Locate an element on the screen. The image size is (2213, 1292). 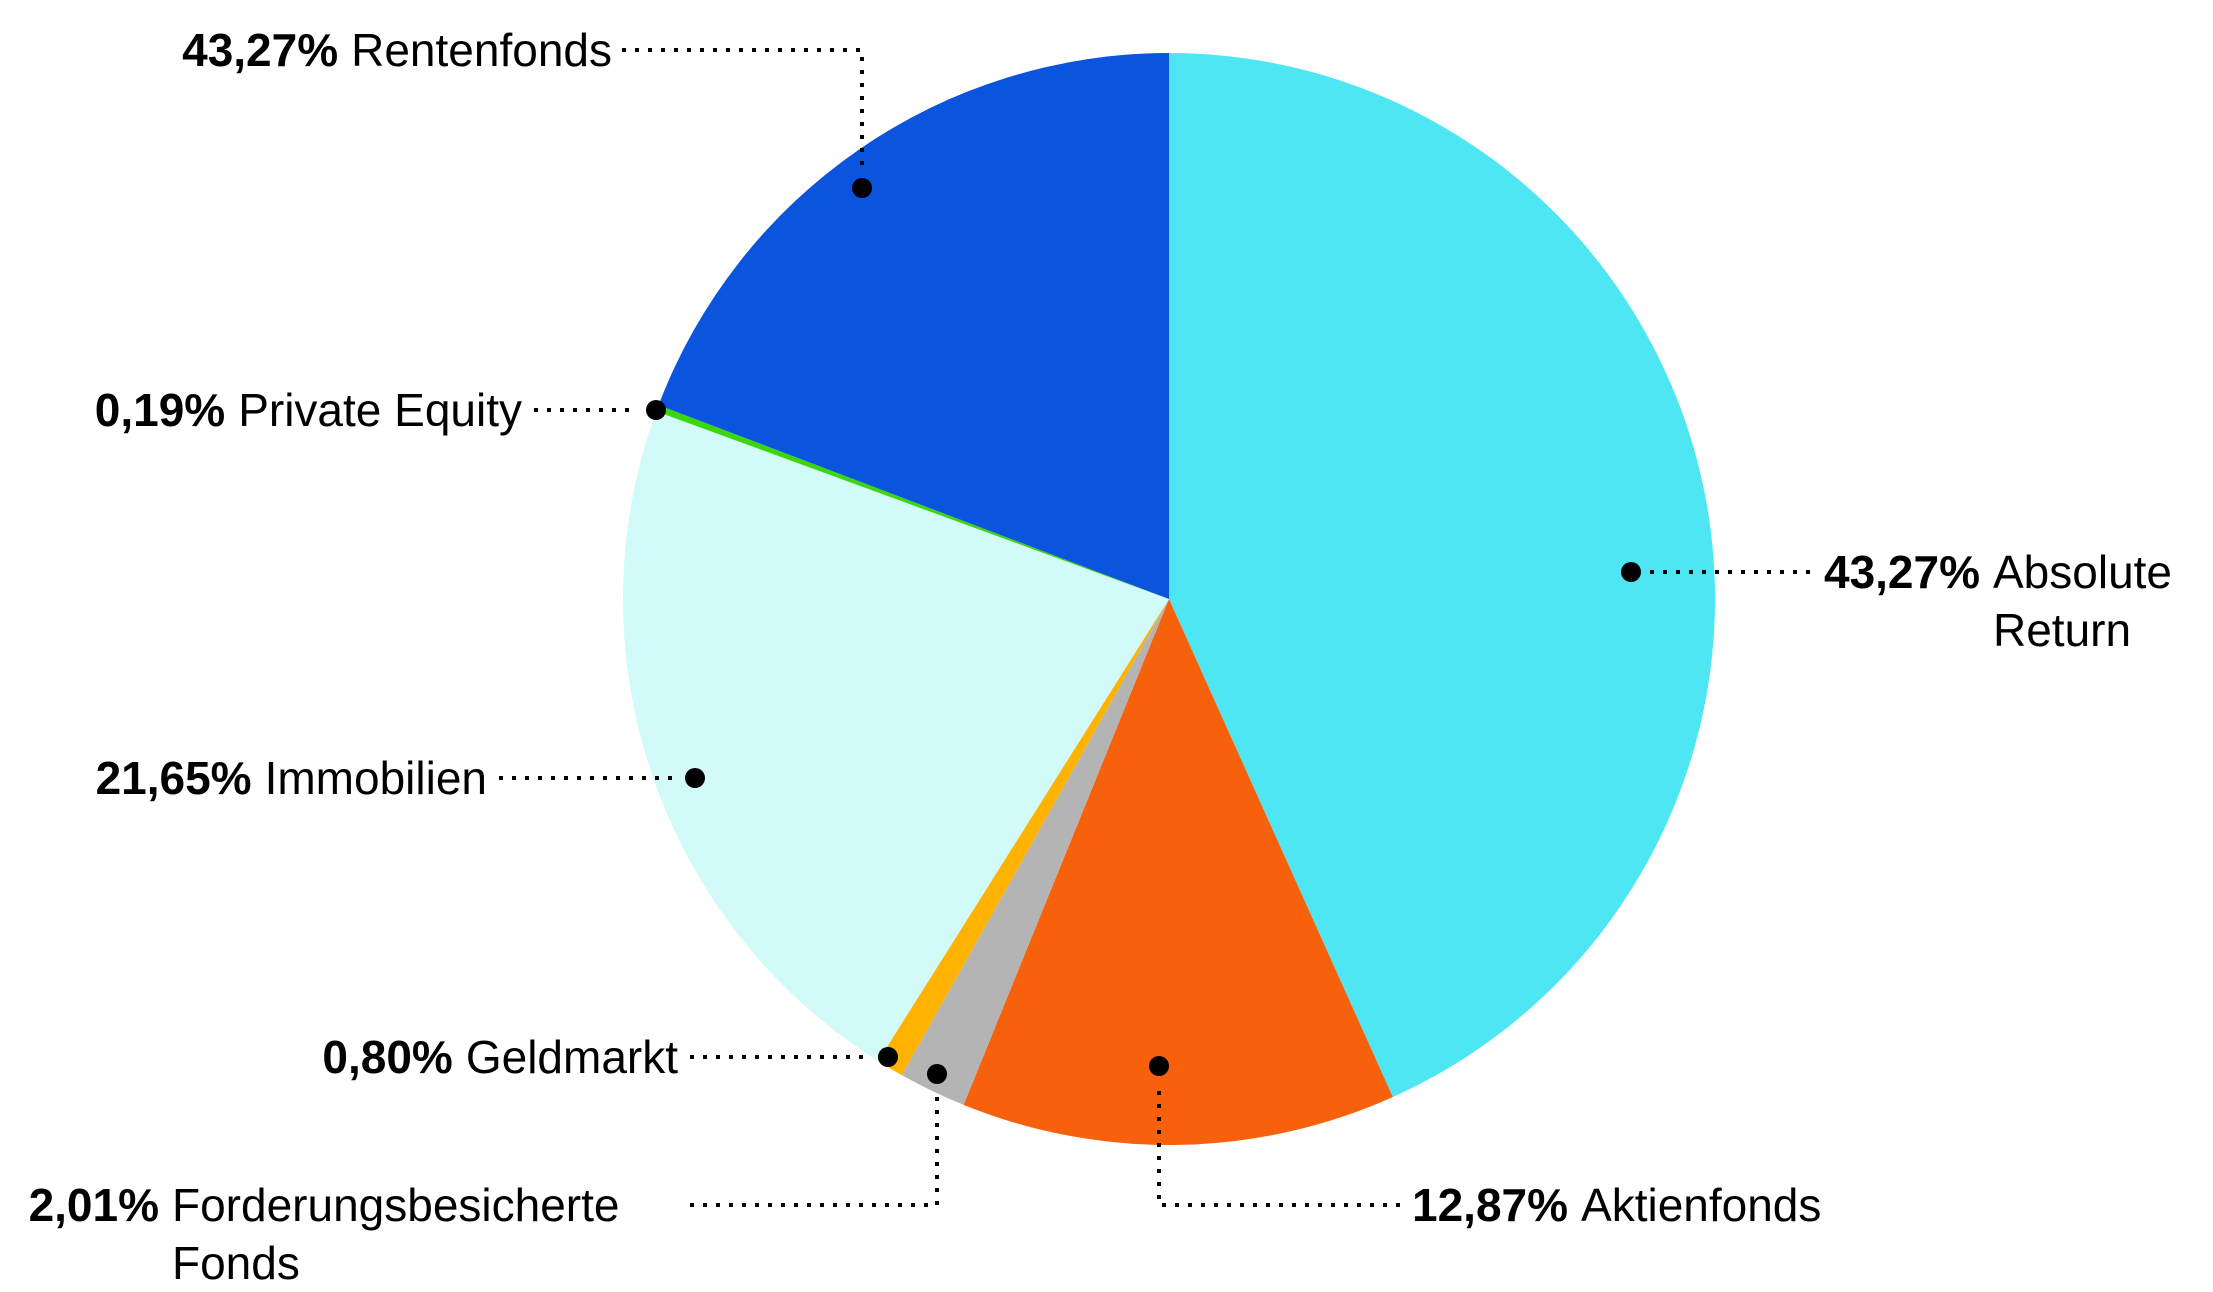
label-immobilien-value: 21,65% is located at coordinates (173, 778).